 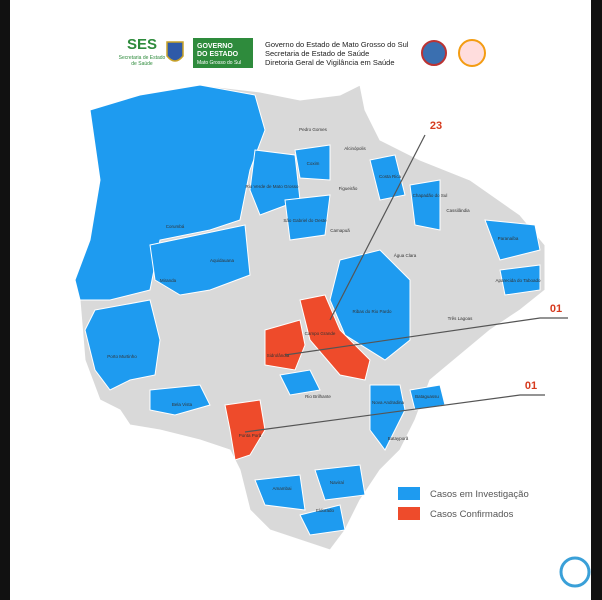 I want to click on municipality-label: Coxim, so click(x=313, y=163).